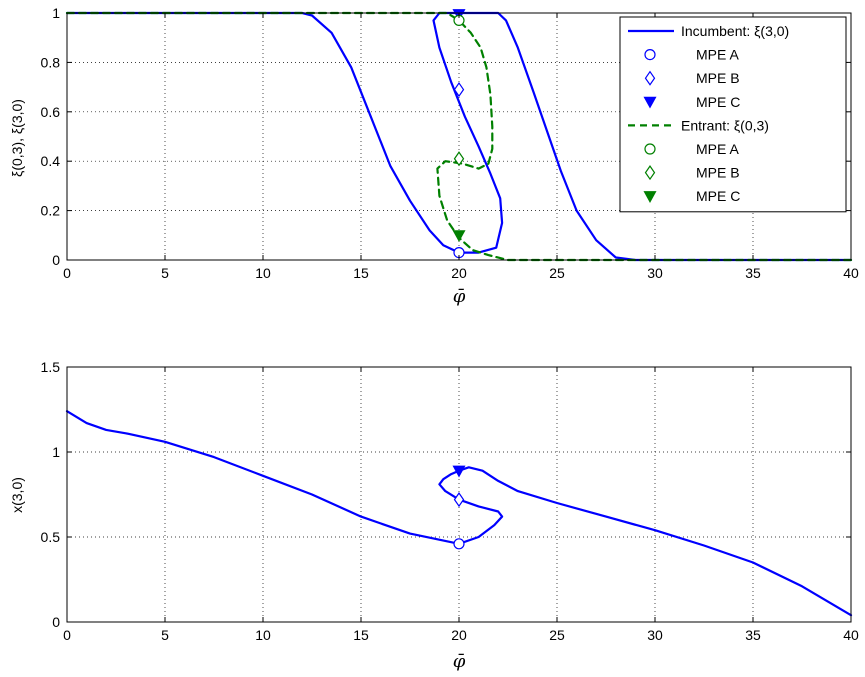 The image size is (865, 677). What do you see at coordinates (56, 452) in the screenshot?
I see `bottom-y-tick-label: 1` at bounding box center [56, 452].